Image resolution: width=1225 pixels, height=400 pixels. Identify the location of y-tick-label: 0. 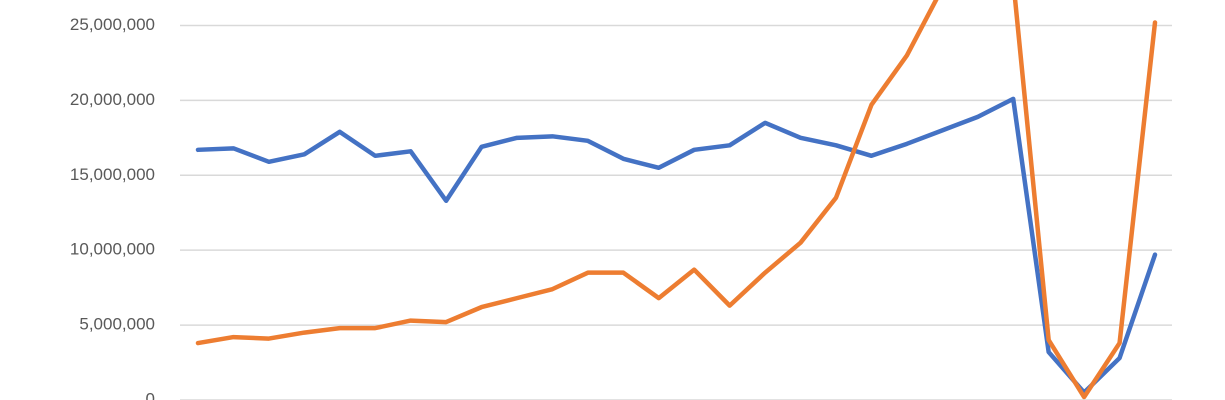
(150, 394).